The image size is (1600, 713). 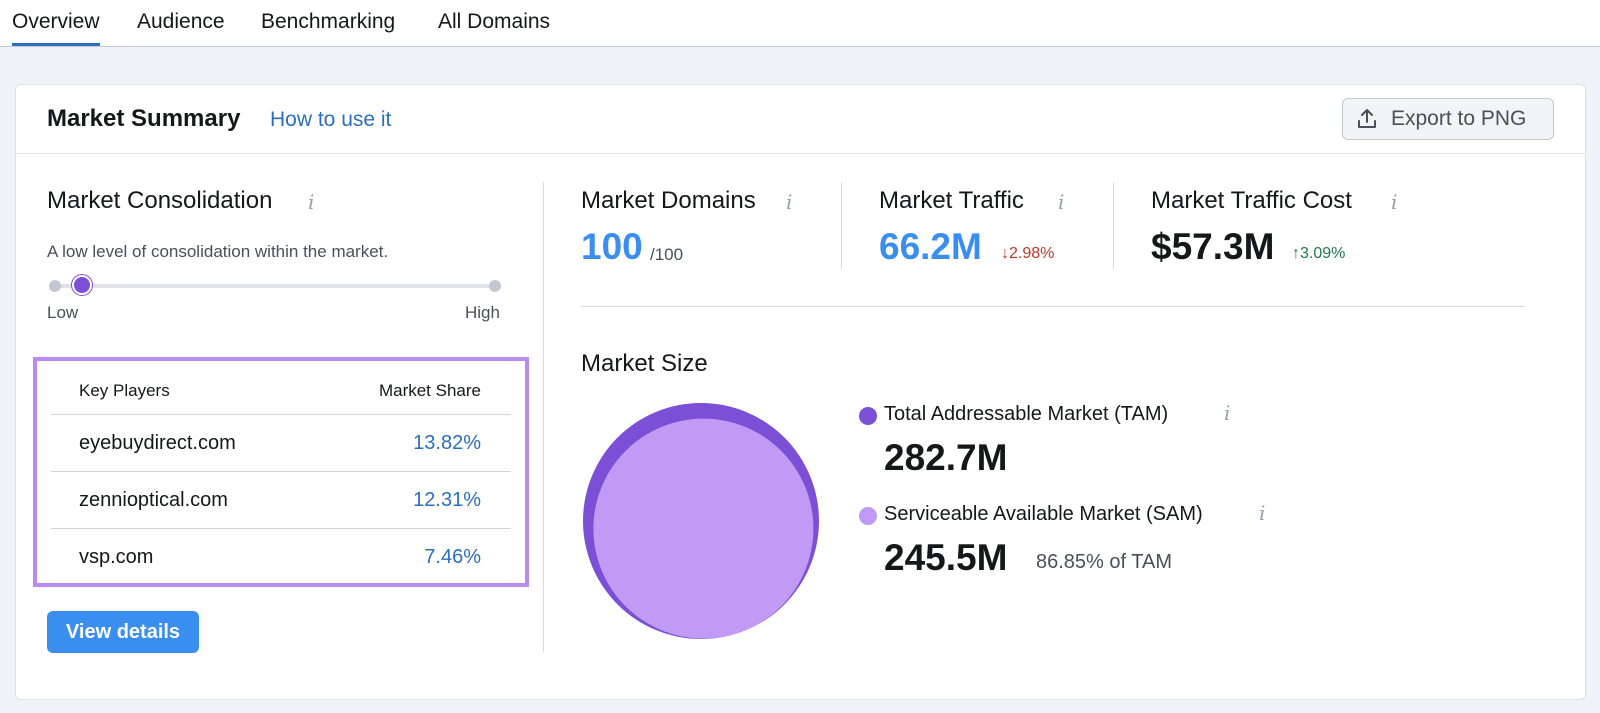 I want to click on market-domains-title: Market Domains, so click(x=668, y=200).